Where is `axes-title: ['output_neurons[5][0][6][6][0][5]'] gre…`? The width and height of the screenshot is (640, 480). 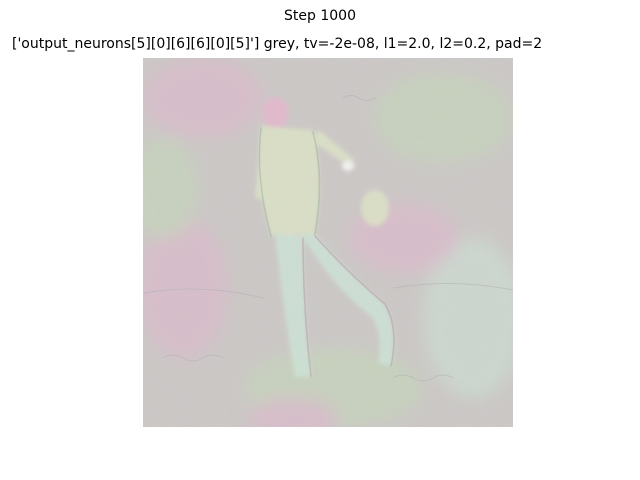
axes-title: ['output_neurons[5][0][6][6][0][5]'] gre… is located at coordinates (277, 44).